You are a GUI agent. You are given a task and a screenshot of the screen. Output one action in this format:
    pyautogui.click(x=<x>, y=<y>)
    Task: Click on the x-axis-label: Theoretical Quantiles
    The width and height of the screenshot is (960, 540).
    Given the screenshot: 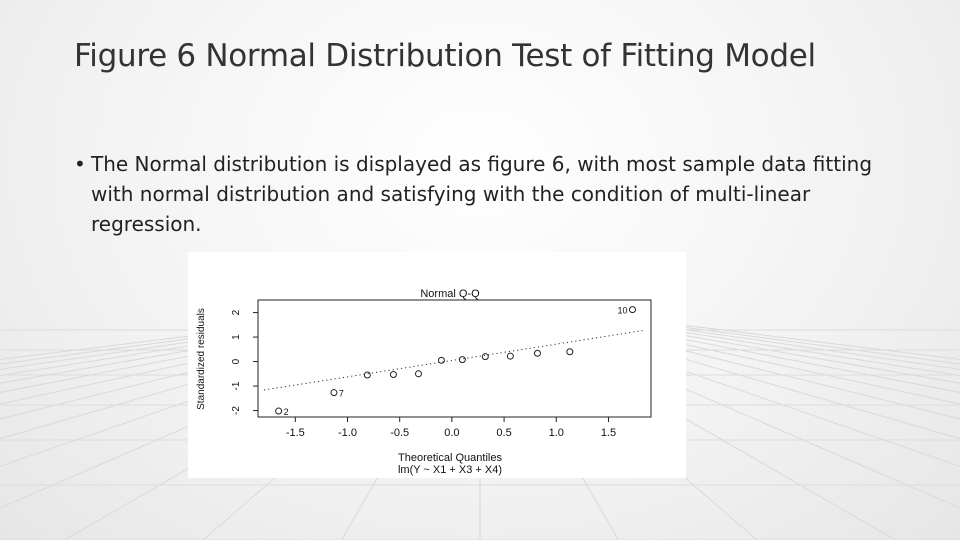 What is the action you would take?
    pyautogui.click(x=450, y=458)
    